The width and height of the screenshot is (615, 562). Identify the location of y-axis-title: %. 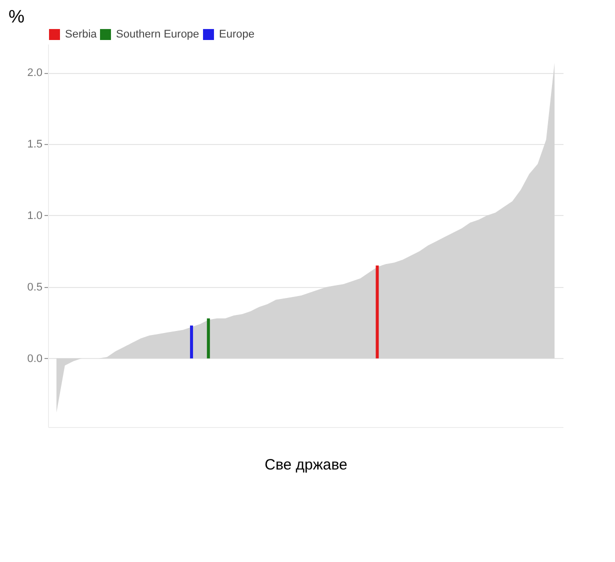
(16, 16).